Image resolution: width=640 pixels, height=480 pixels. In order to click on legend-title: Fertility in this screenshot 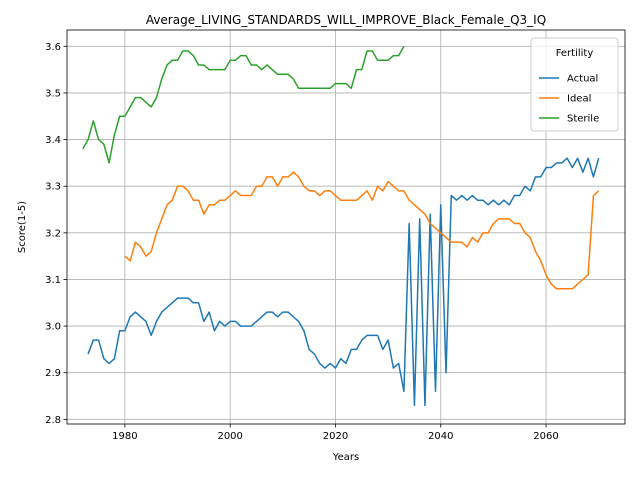, I will do `click(575, 53)`.